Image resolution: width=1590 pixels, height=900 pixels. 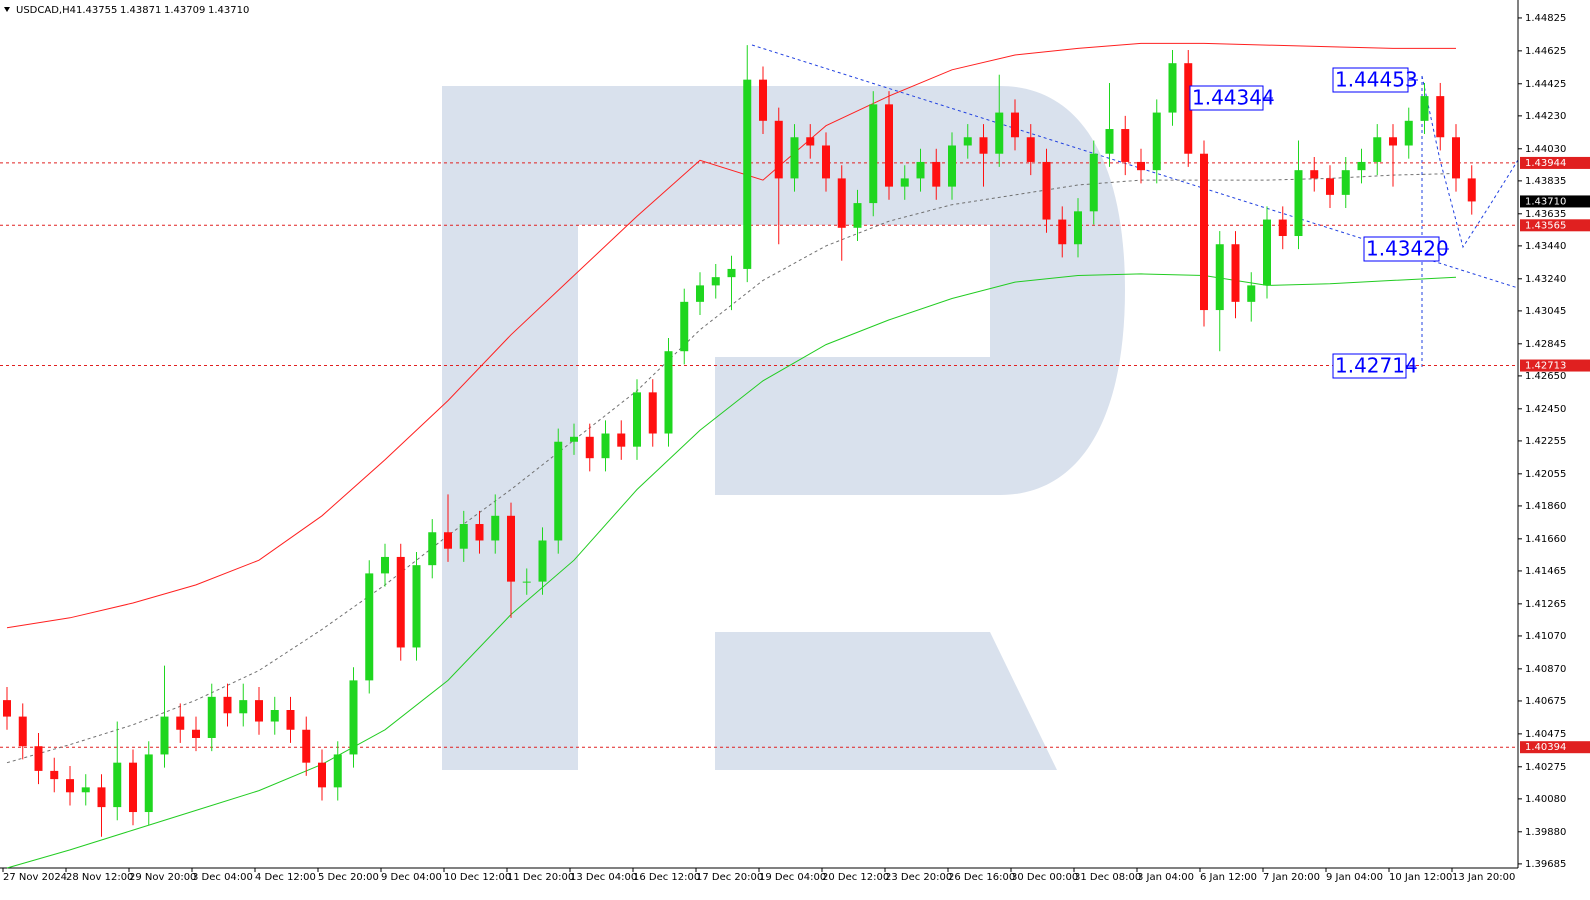 What do you see at coordinates (1545, 163) in the screenshot?
I see `price-tag-label: 1.43944` at bounding box center [1545, 163].